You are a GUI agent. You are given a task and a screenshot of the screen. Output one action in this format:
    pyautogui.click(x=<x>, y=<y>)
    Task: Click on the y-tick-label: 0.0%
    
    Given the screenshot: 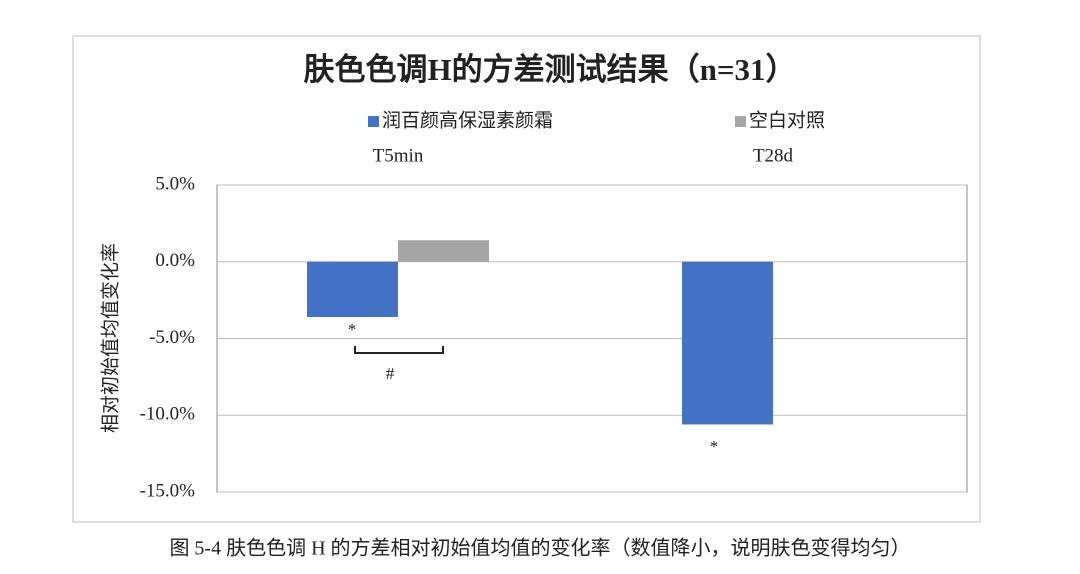 What is the action you would take?
    pyautogui.click(x=175, y=260)
    